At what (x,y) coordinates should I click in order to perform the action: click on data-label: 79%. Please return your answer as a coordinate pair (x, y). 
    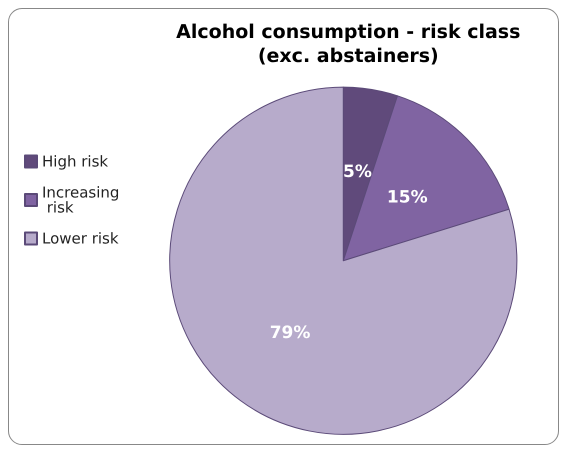
    Looking at the image, I should click on (290, 333).